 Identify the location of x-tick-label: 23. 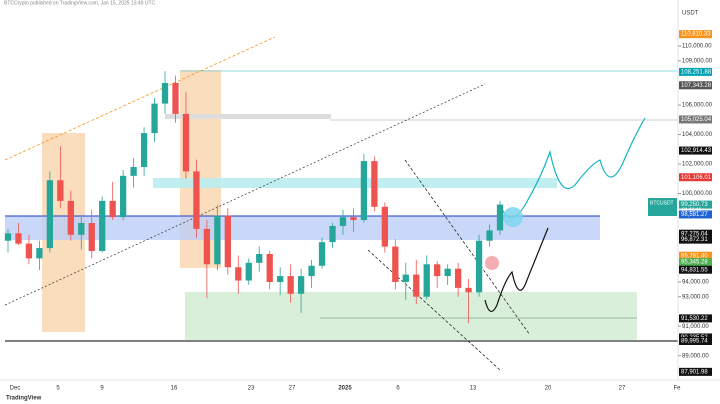
(251, 389).